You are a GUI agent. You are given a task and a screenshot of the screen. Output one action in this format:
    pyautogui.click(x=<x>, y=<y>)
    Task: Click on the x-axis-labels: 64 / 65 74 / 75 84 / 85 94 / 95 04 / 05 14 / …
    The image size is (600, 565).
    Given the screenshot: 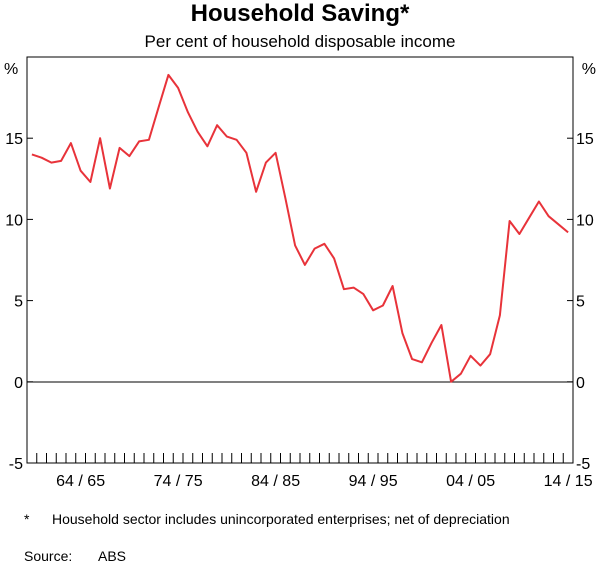 What is the action you would take?
    pyautogui.click(x=324, y=481)
    